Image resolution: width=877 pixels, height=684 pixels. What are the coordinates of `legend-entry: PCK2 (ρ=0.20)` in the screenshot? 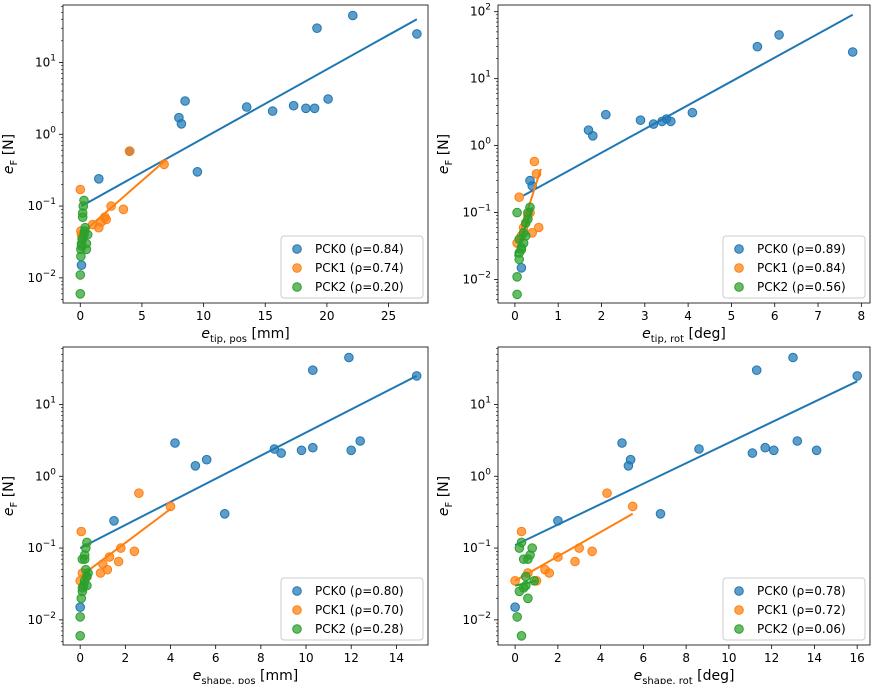 It's located at (359, 287).